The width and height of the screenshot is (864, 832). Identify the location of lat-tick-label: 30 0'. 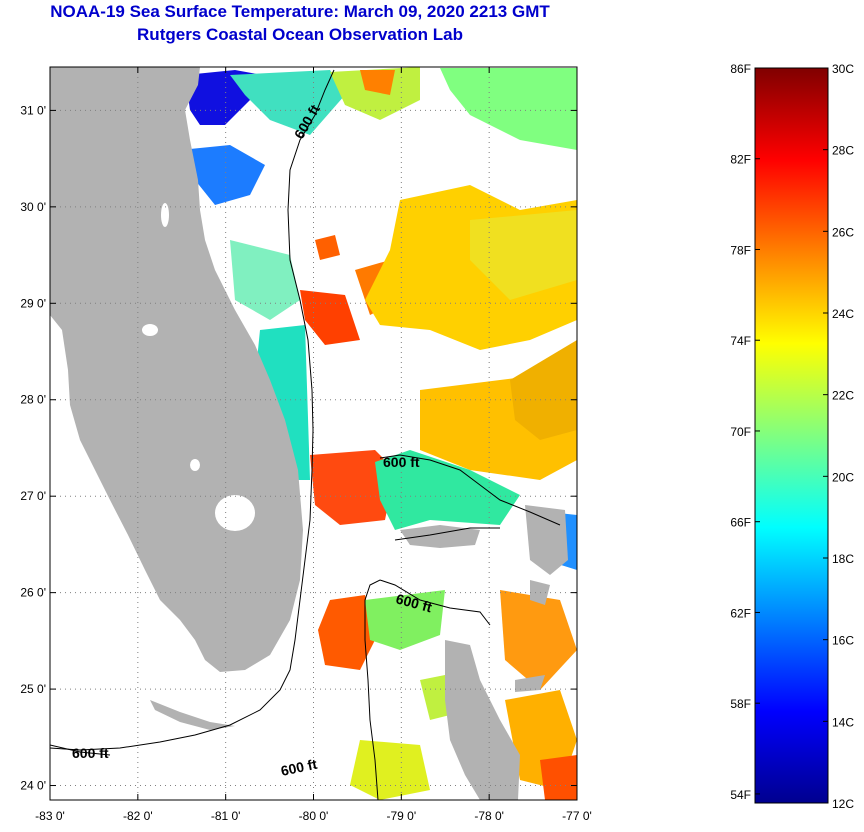
(33, 207).